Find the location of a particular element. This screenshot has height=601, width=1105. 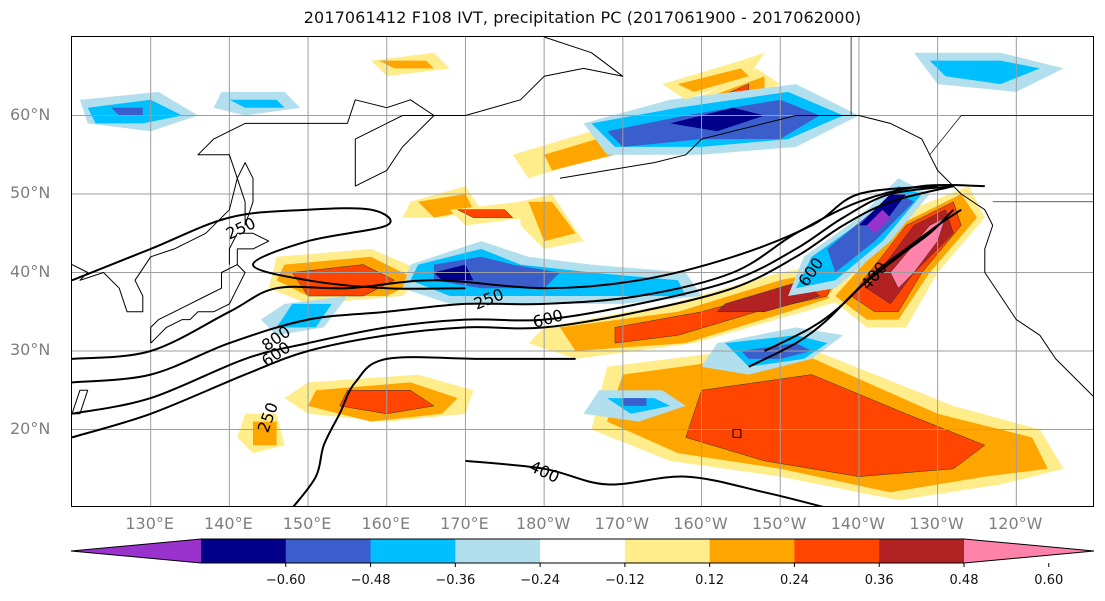

colorbar-tick-label: −0.36 is located at coordinates (455, 580).